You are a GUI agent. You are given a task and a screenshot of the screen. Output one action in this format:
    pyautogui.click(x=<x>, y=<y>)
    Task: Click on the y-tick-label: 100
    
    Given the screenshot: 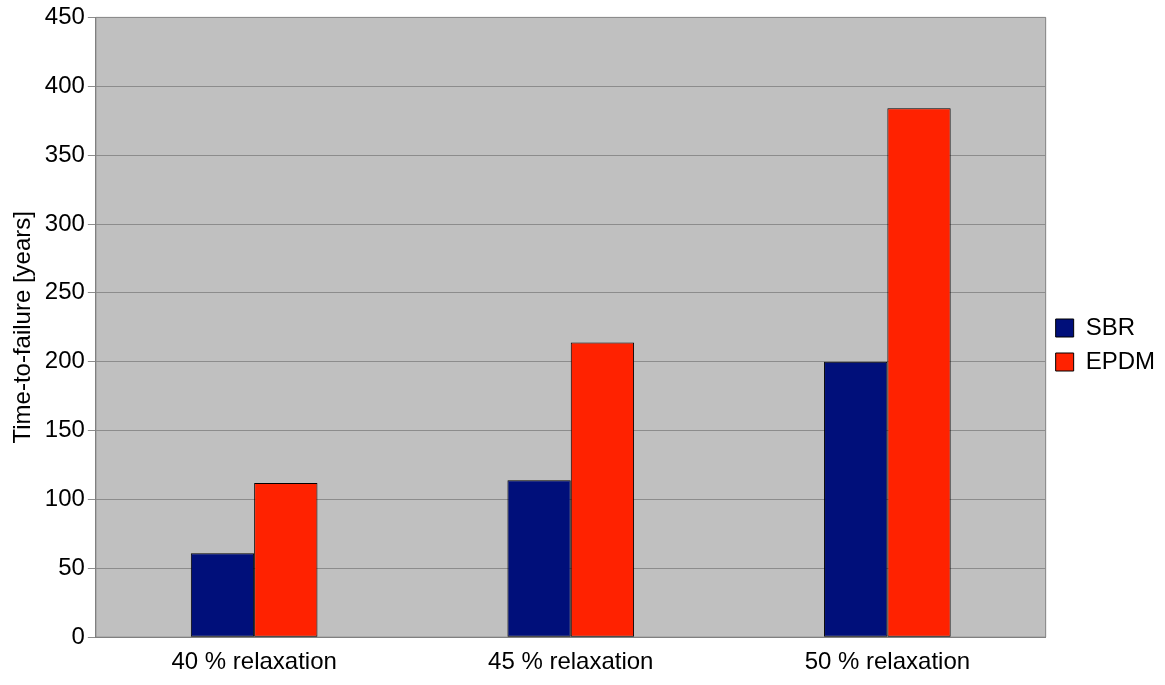 What is the action you would take?
    pyautogui.click(x=64, y=498)
    